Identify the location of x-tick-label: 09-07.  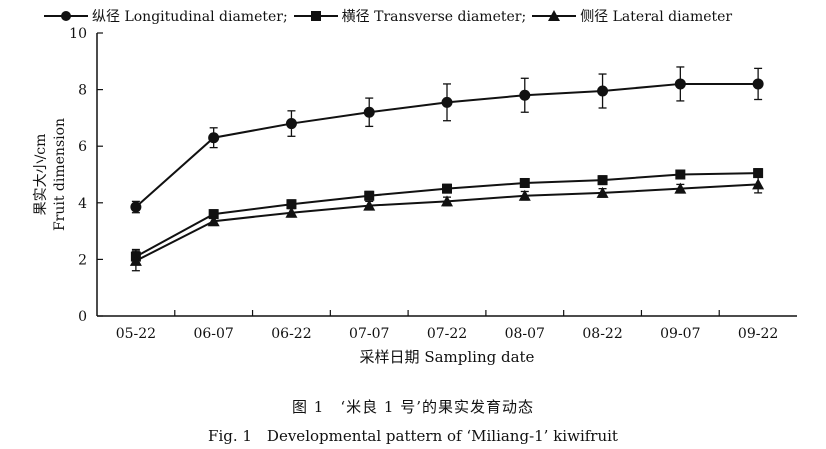
(680, 334).